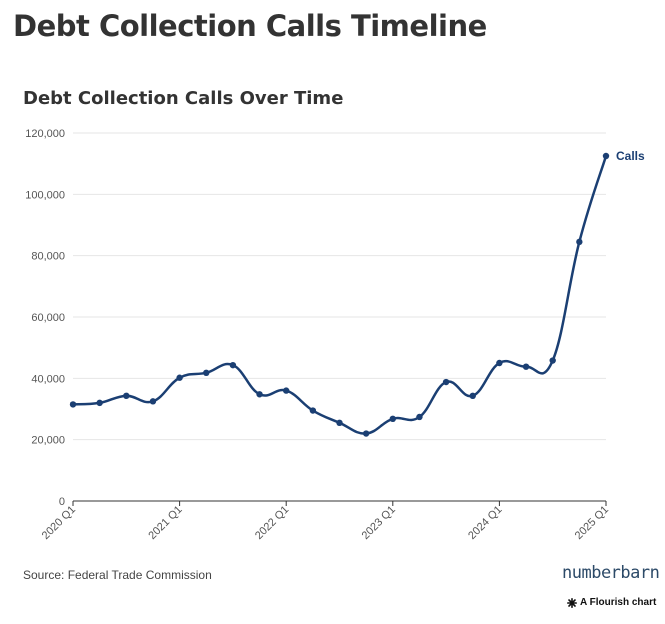 This screenshot has width=665, height=624. Describe the element at coordinates (48, 318) in the screenshot. I see `y-tick-label: 60,000` at that location.